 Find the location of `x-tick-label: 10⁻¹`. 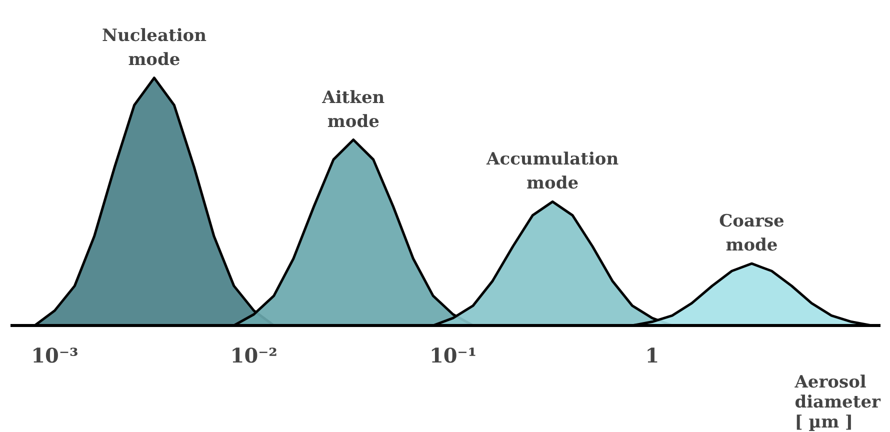

x-tick-label: 10⁻¹ is located at coordinates (453, 356).